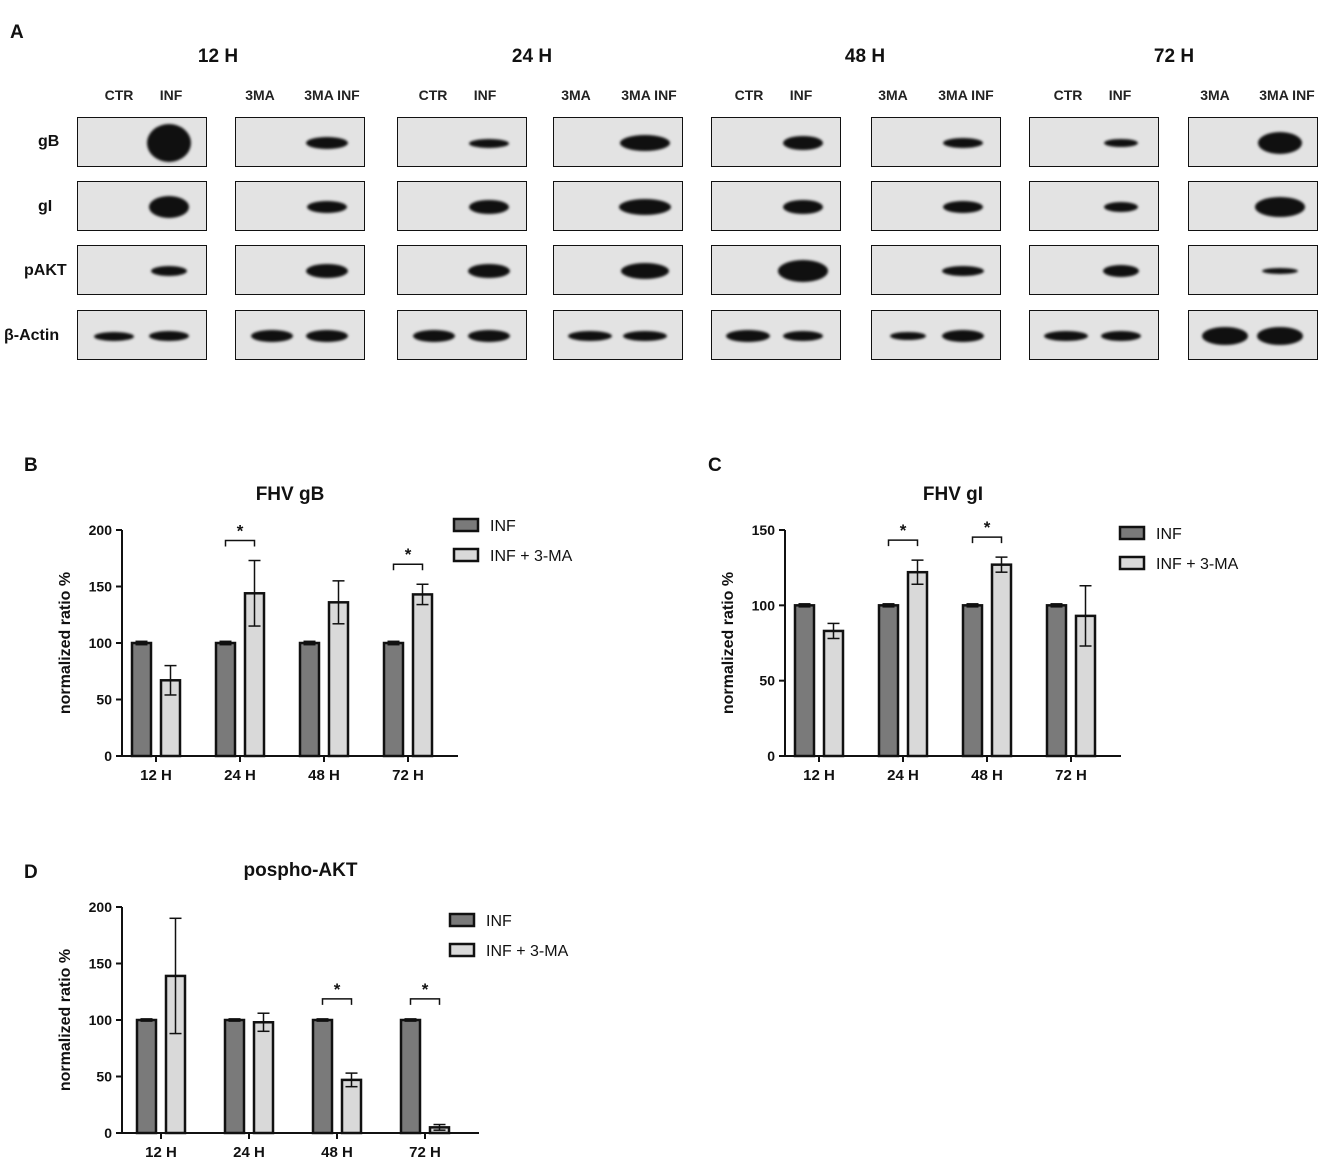 The image size is (1325, 1166). I want to click on lane-label: 3MA, so click(893, 95).